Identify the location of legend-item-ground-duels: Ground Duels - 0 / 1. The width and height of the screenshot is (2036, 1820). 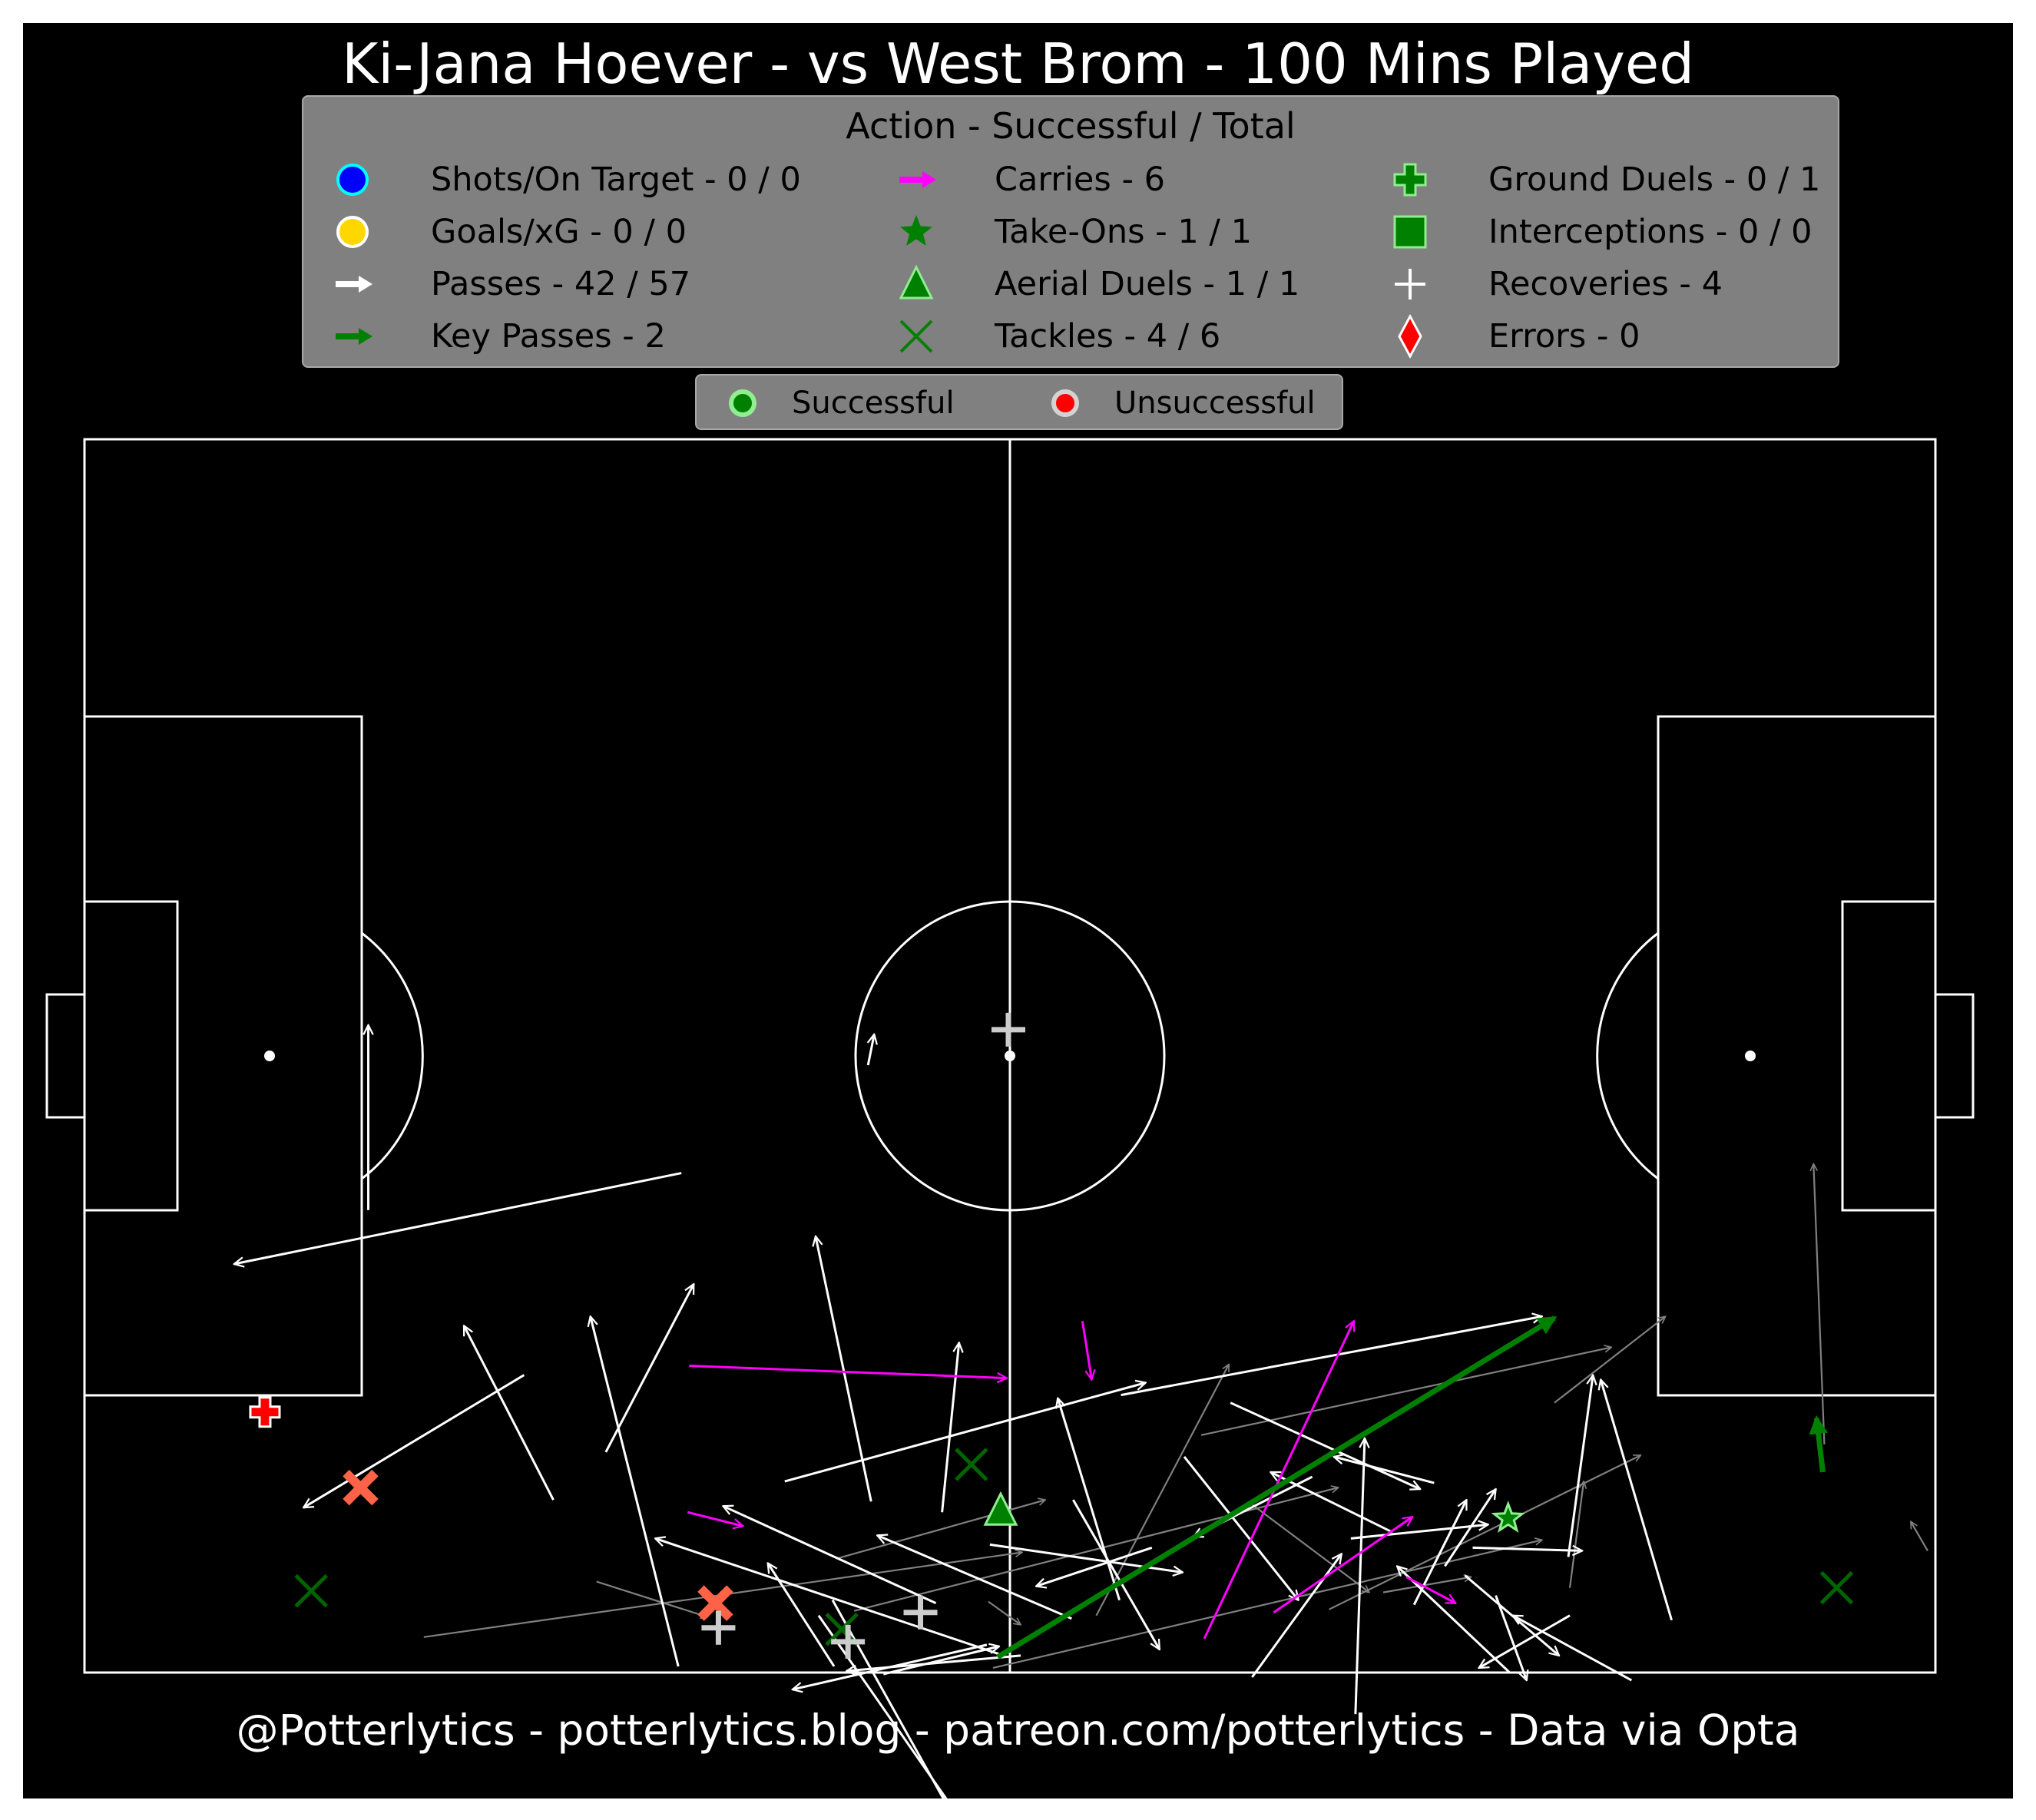
(1601, 180).